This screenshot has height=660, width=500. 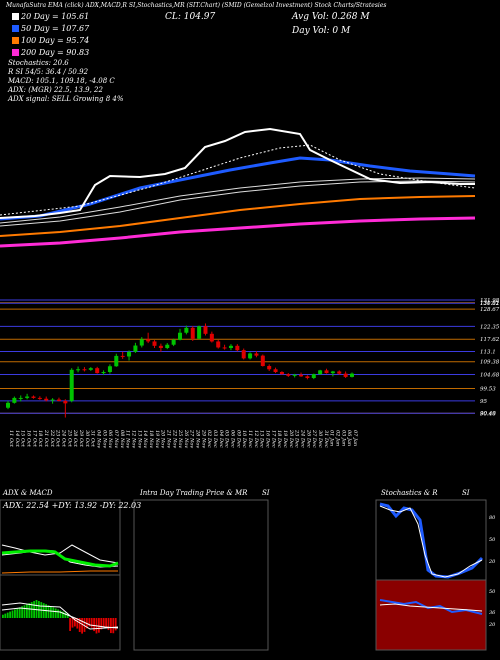 What do you see at coordinates (238, 232) in the screenshot?
I see `sma-200-line` at bounding box center [238, 232].